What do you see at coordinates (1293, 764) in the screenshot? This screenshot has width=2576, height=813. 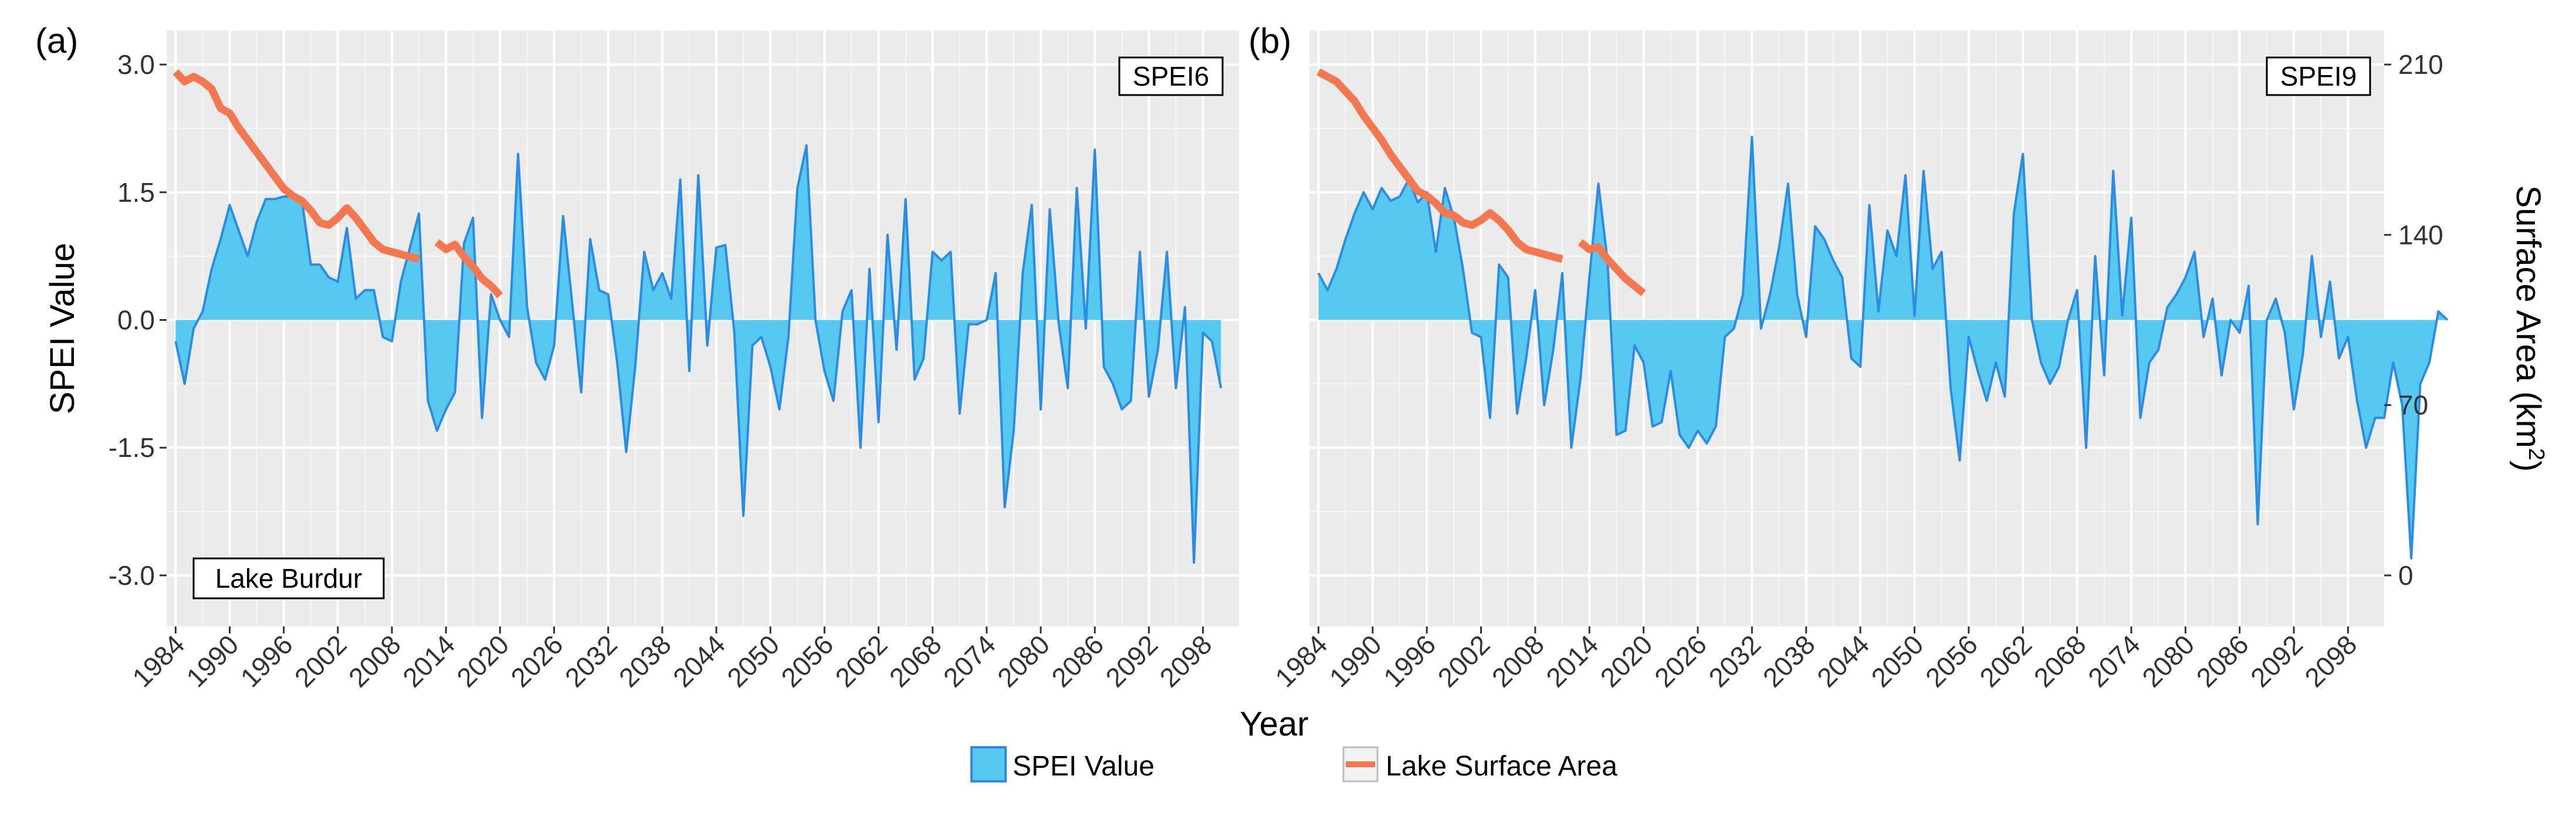 I see `legend: SPEI Value Lake Surface Area` at bounding box center [1293, 764].